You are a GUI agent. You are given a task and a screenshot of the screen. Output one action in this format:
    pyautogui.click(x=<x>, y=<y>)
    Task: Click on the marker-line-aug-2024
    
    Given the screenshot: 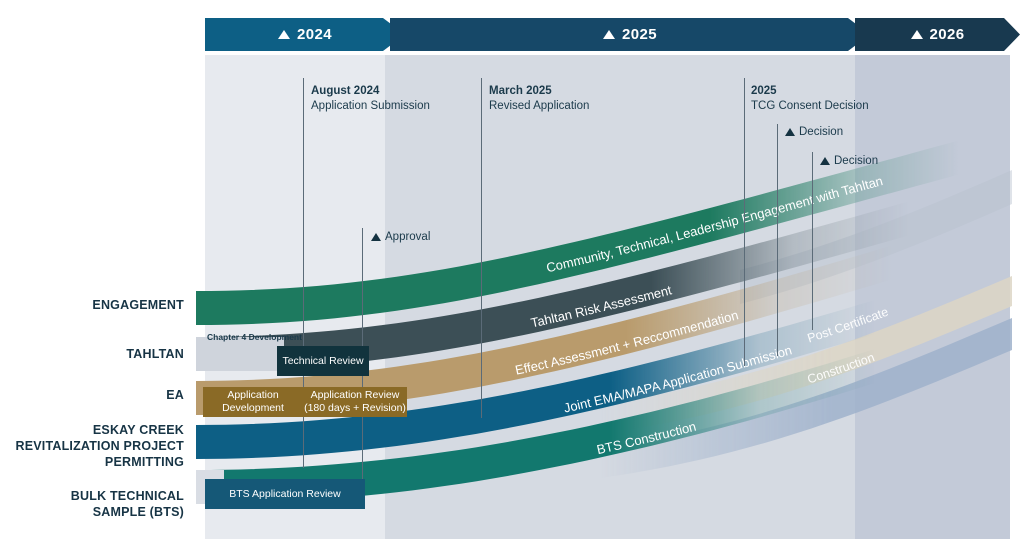 What is the action you would take?
    pyautogui.click(x=304, y=273)
    